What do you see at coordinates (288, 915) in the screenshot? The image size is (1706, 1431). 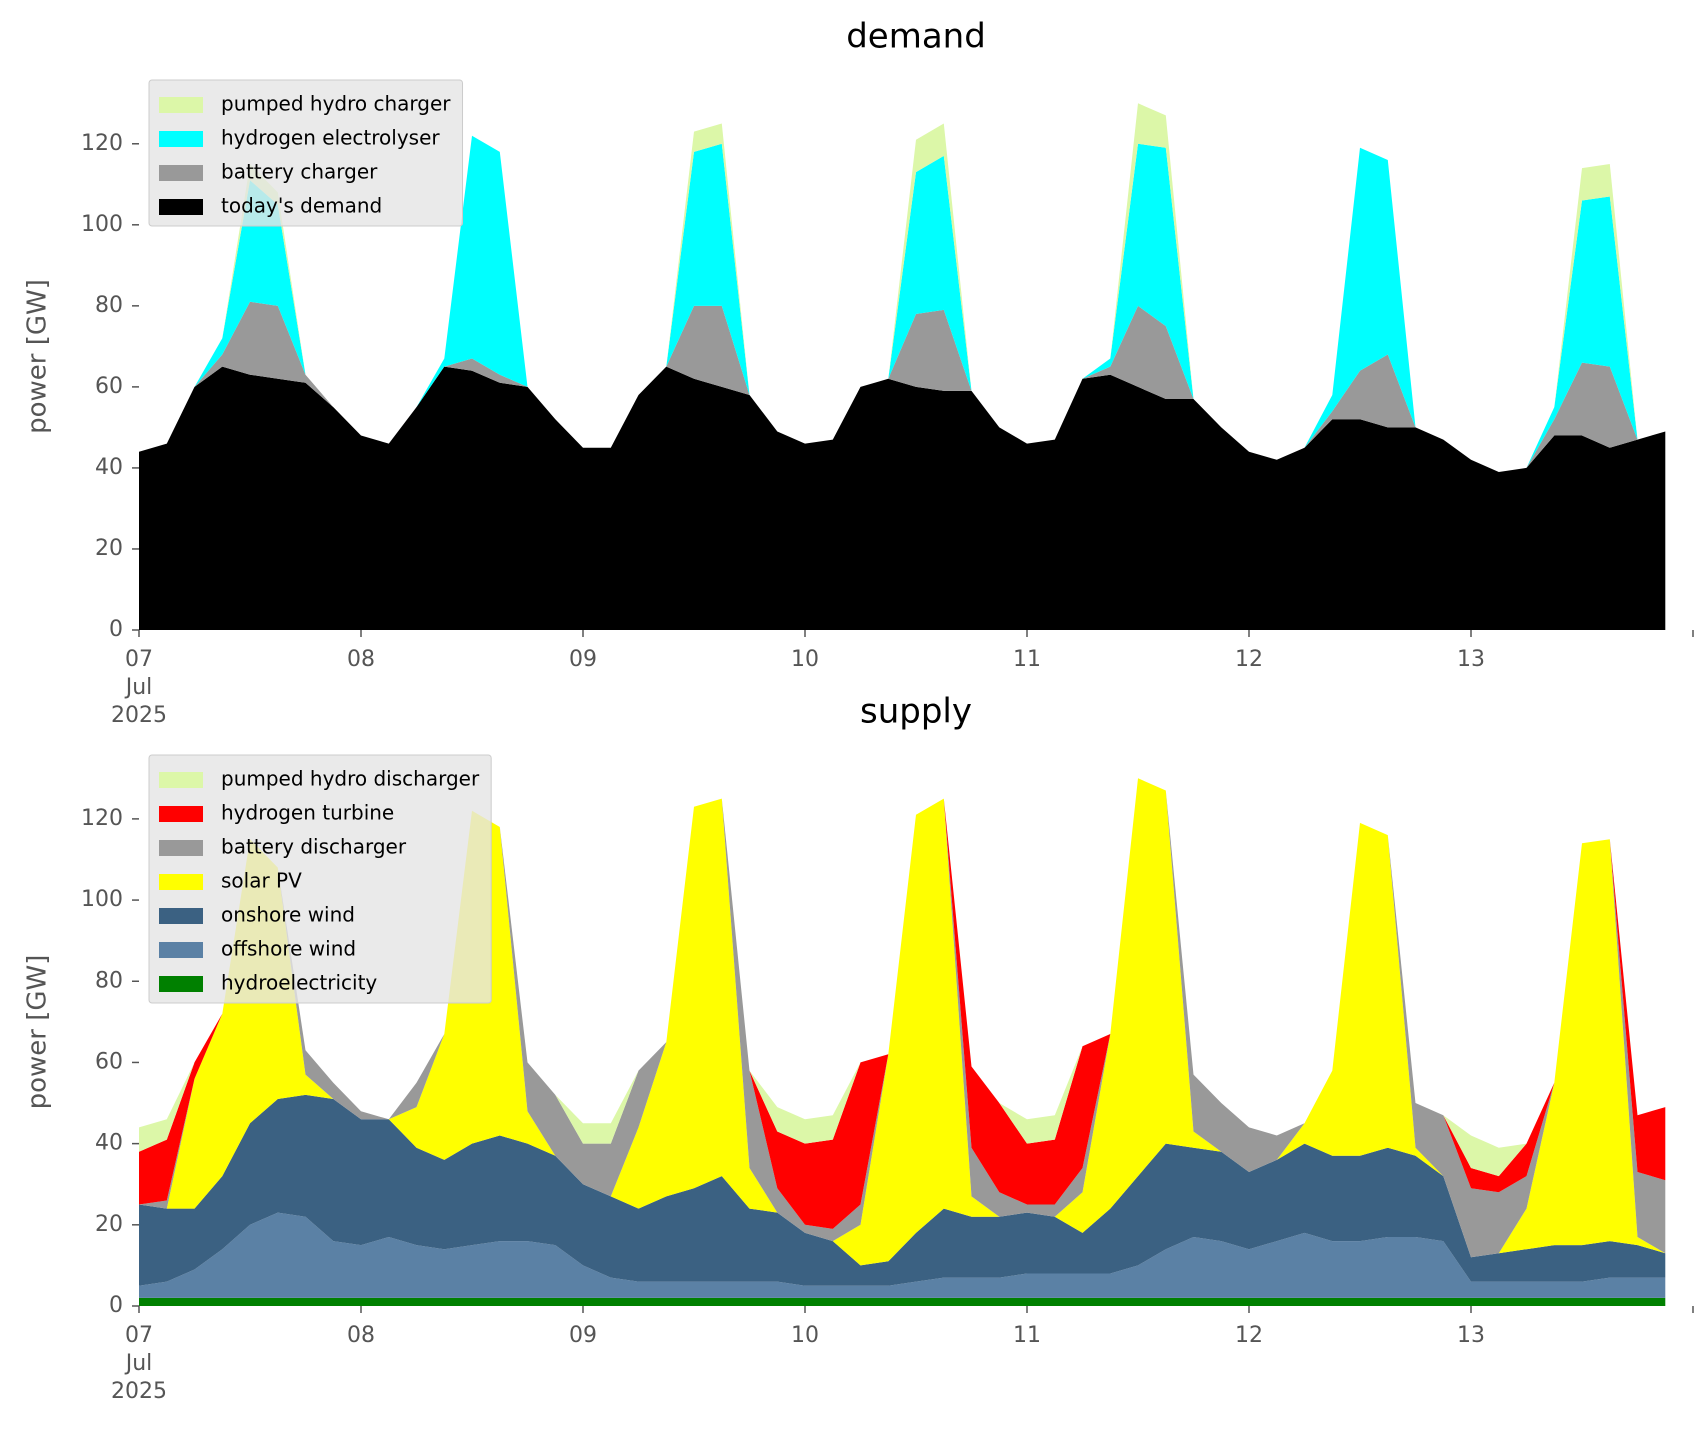 I see `legend-label: onshore wind` at bounding box center [288, 915].